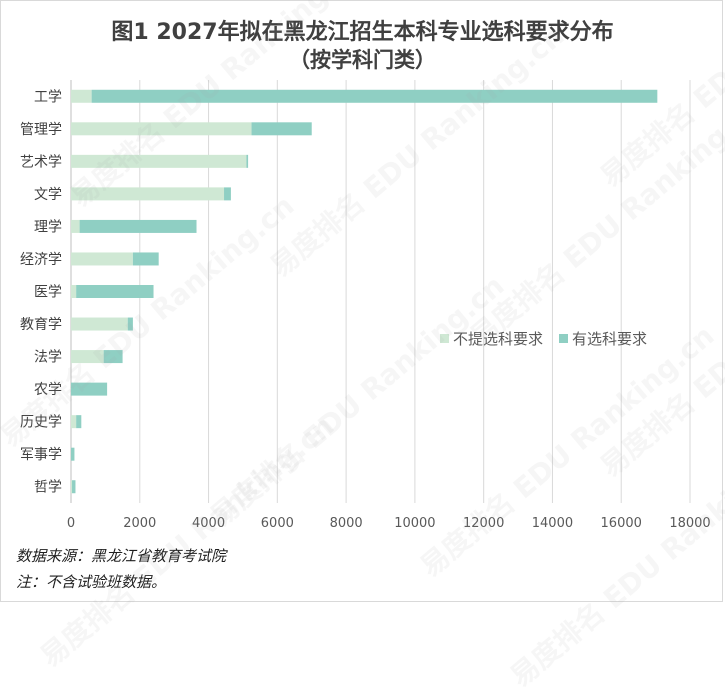 The image size is (725, 695). I want to click on x-tick-label: 8000, so click(346, 523).